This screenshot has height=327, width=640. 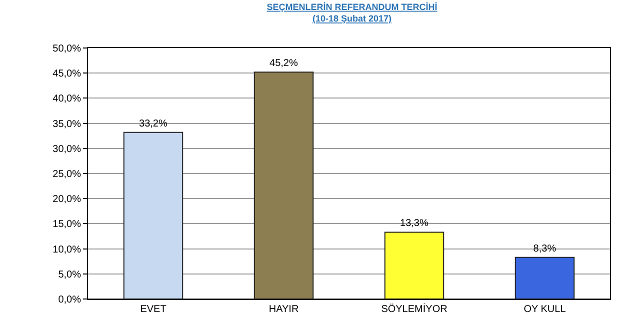 What do you see at coordinates (70, 300) in the screenshot?
I see `y-tick-label: 0,0%` at bounding box center [70, 300].